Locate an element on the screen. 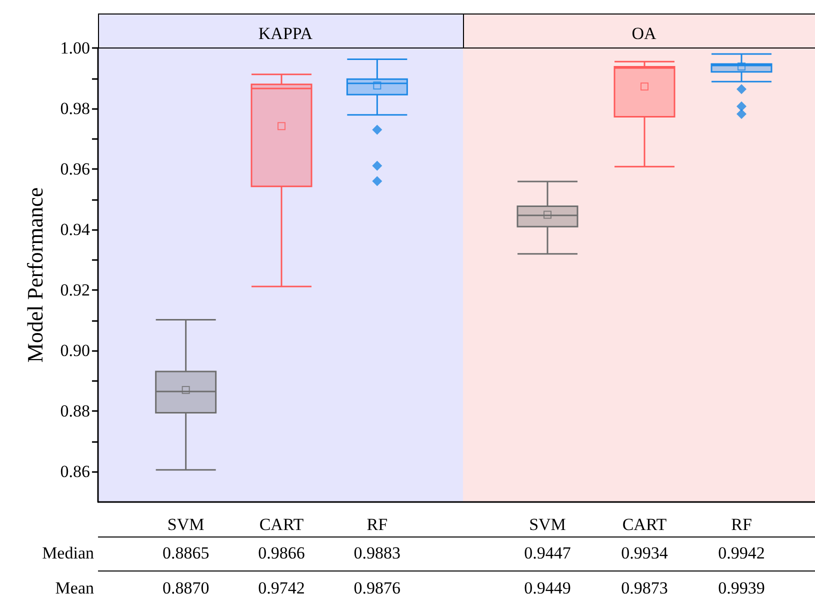 Image resolution: width=815 pixels, height=601 pixels. y-tick-label: 0.98 is located at coordinates (75, 108).